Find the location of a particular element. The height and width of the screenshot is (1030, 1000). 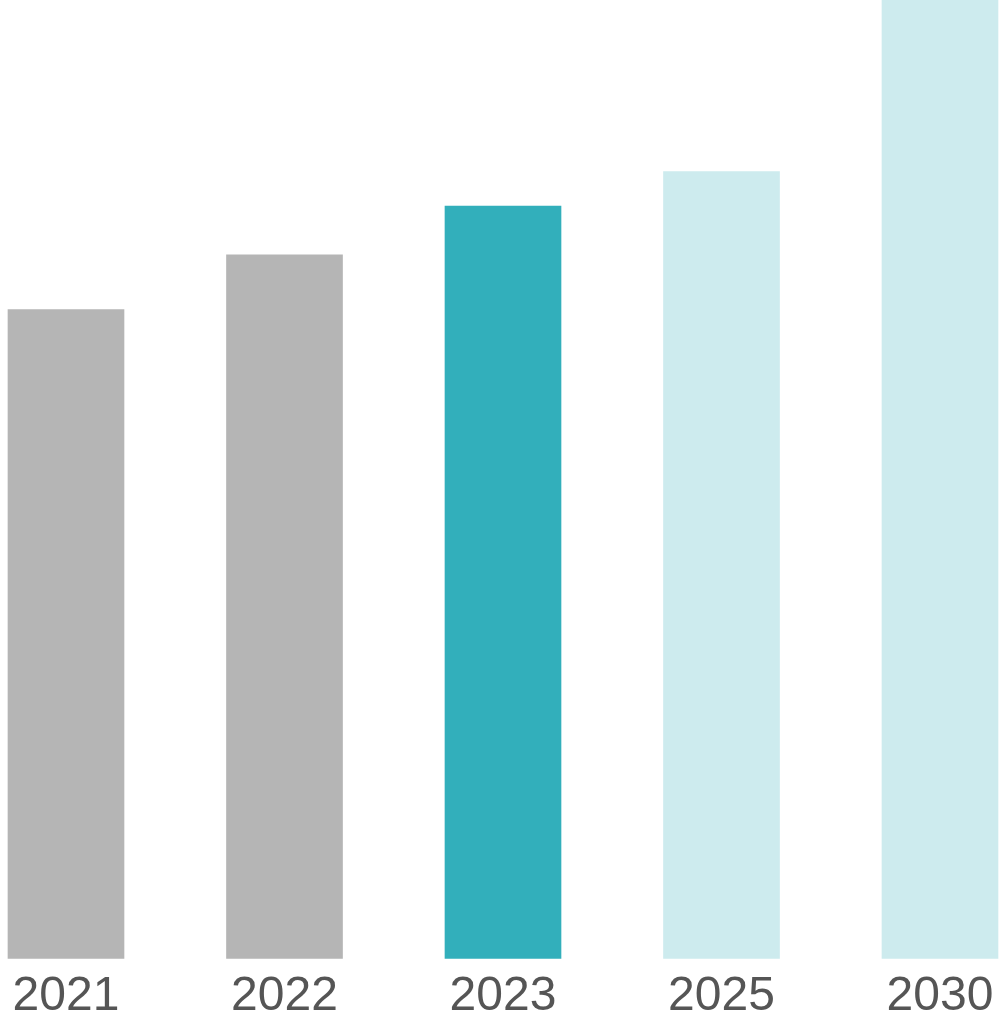

x-tick-label: 2021 is located at coordinates (66, 994).